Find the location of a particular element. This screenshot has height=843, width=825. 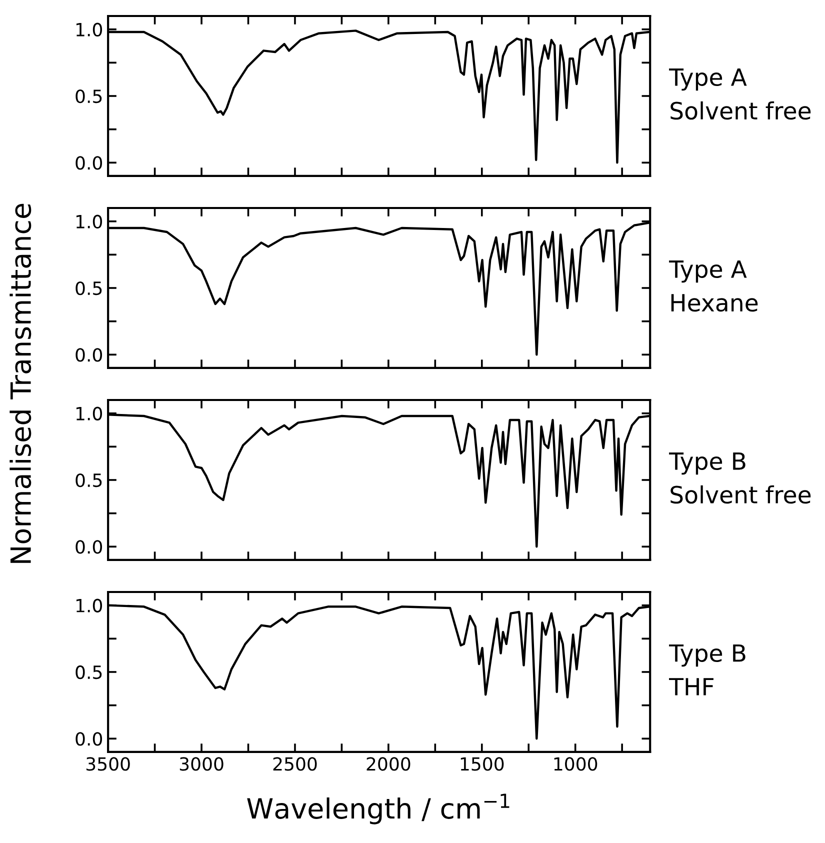

x-tick-label: 2000 is located at coordinates (388, 764).